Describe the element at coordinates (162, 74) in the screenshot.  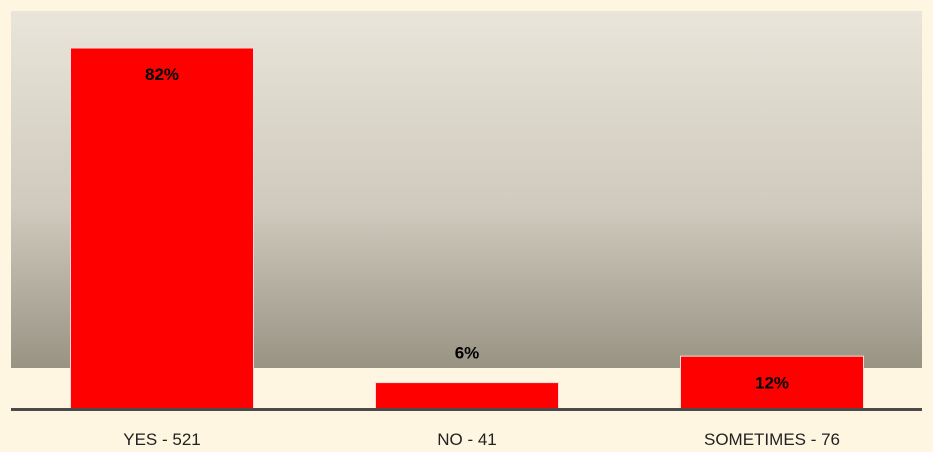
I see `data-label-1: 82%` at that location.